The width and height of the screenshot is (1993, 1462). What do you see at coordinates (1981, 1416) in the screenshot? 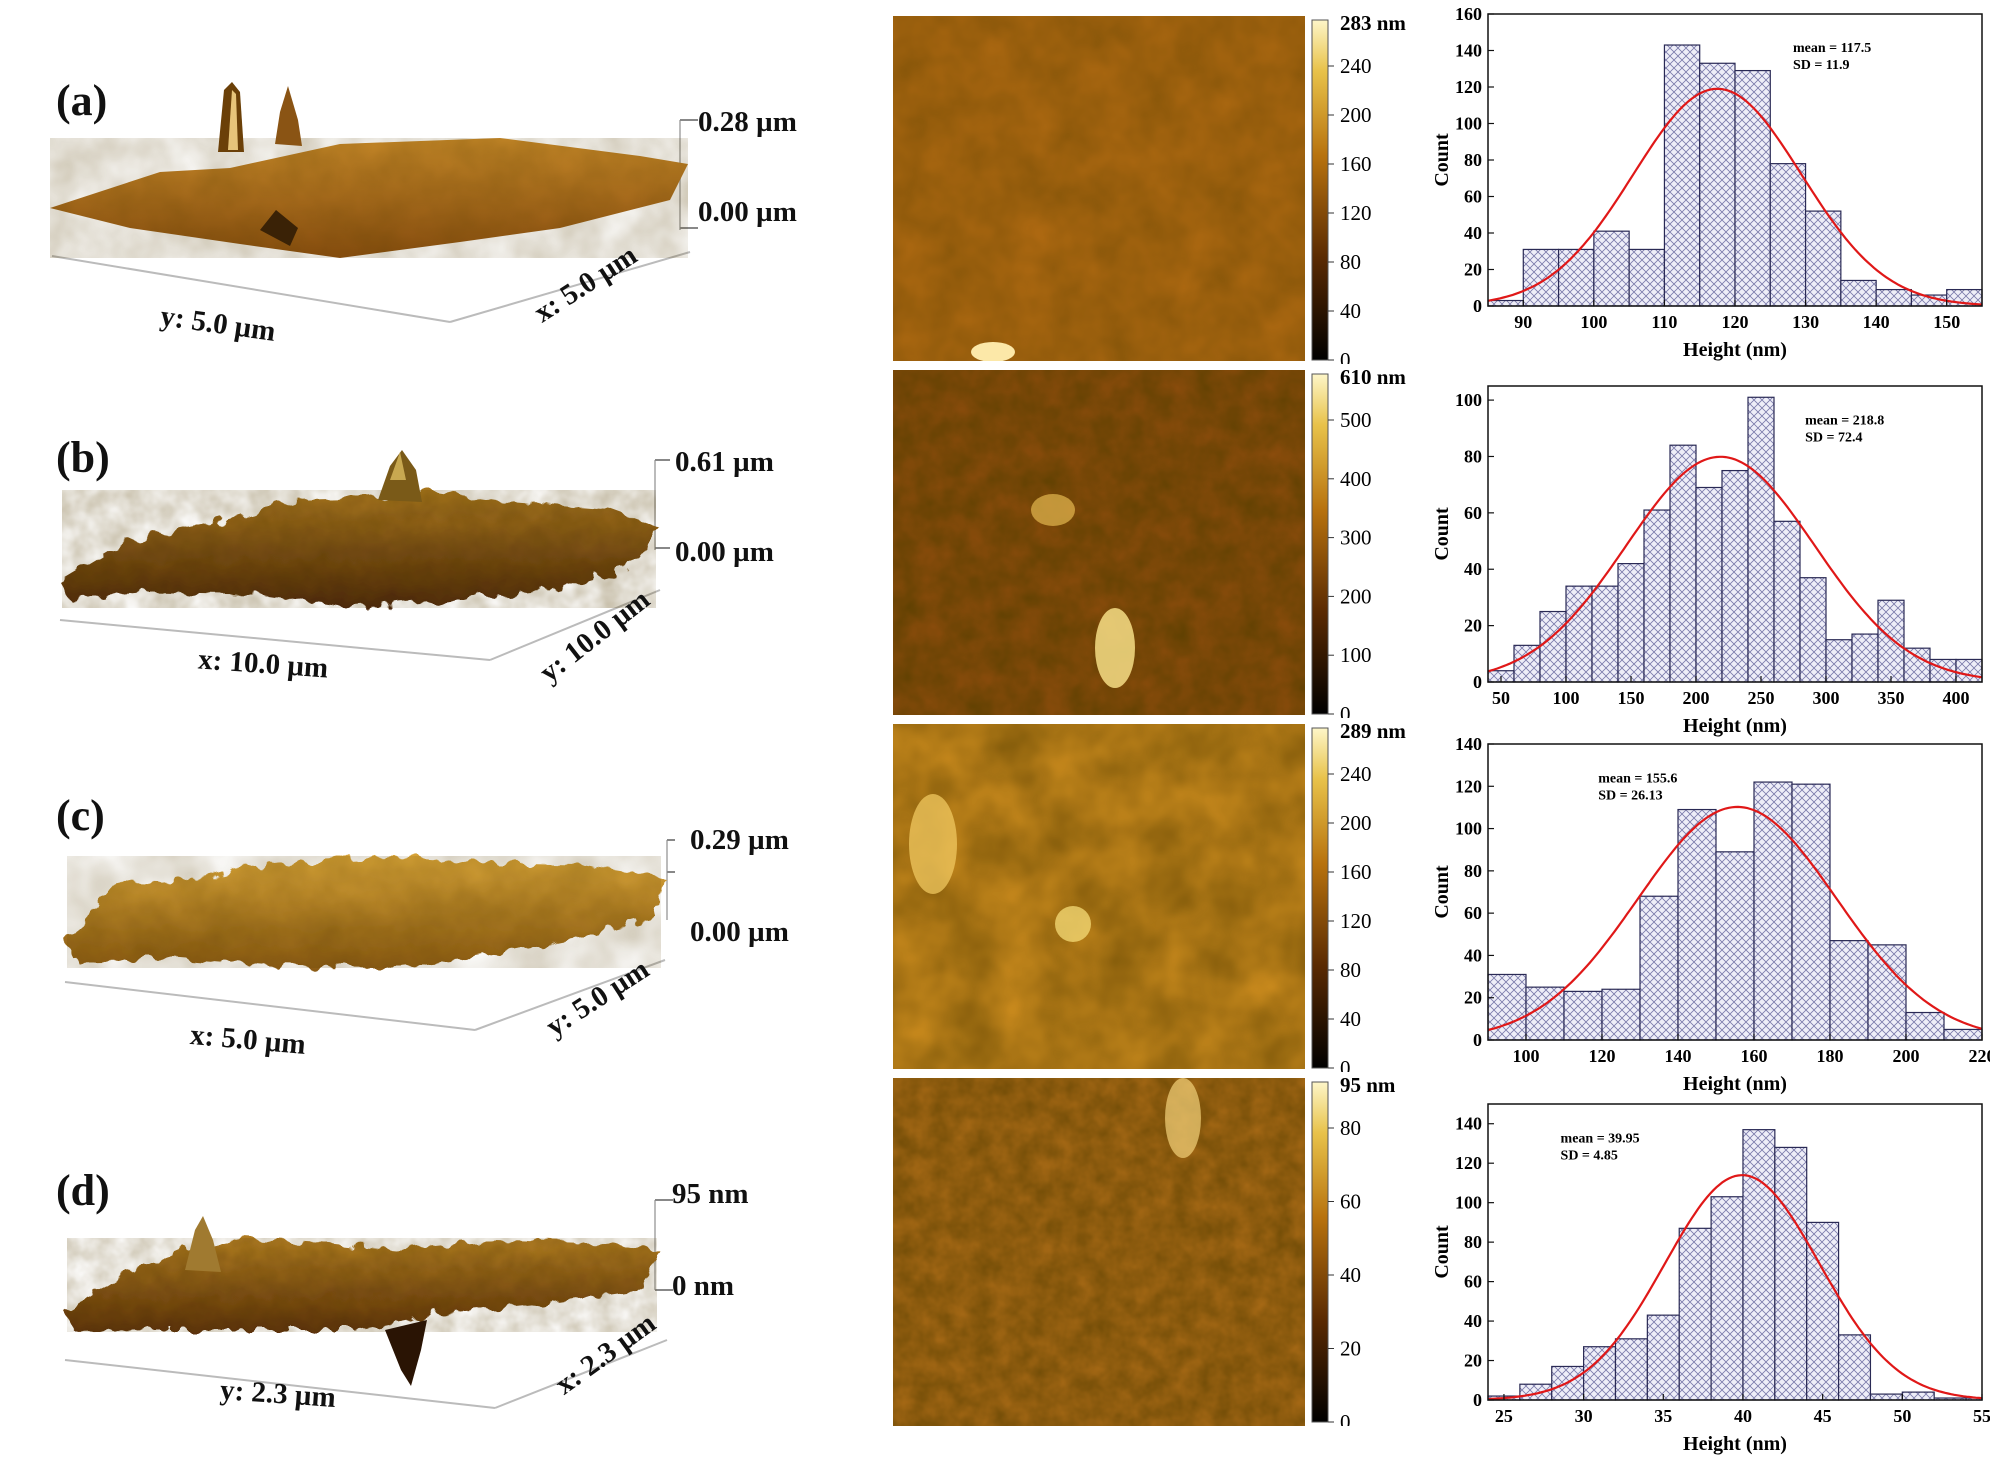
I see `x-tick-label: 55` at bounding box center [1981, 1416].